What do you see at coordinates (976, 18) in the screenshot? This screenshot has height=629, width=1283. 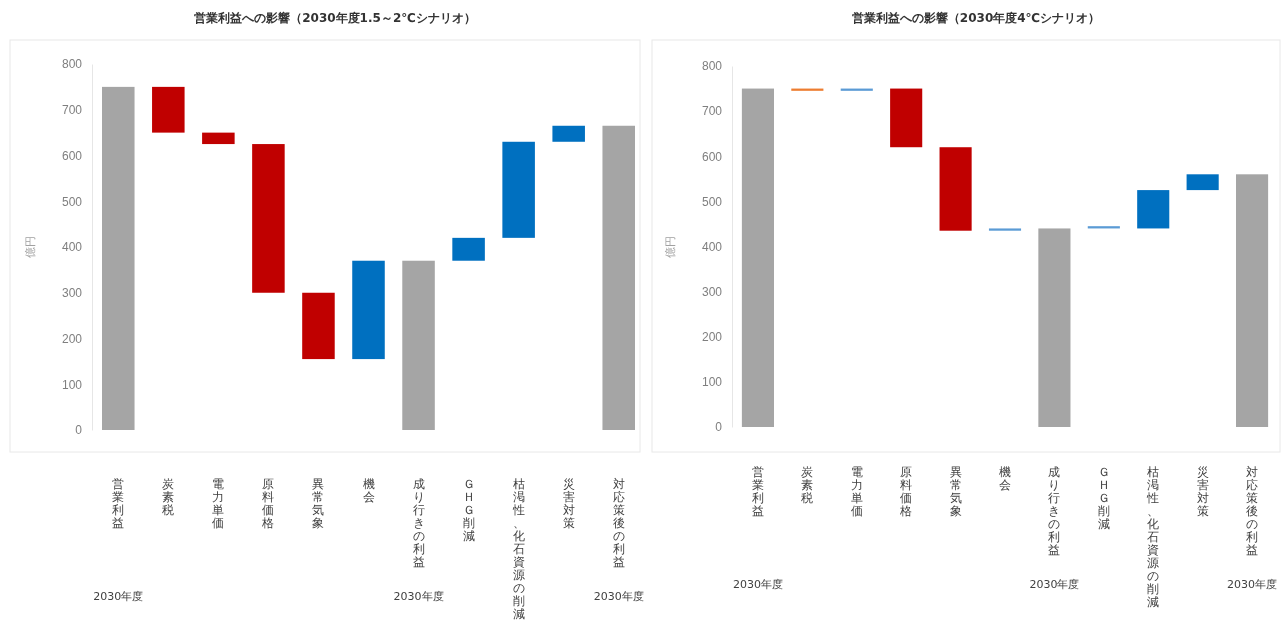 I see `chart-title: 営業利益への影響（2030年度4℃シナリオ）` at bounding box center [976, 18].